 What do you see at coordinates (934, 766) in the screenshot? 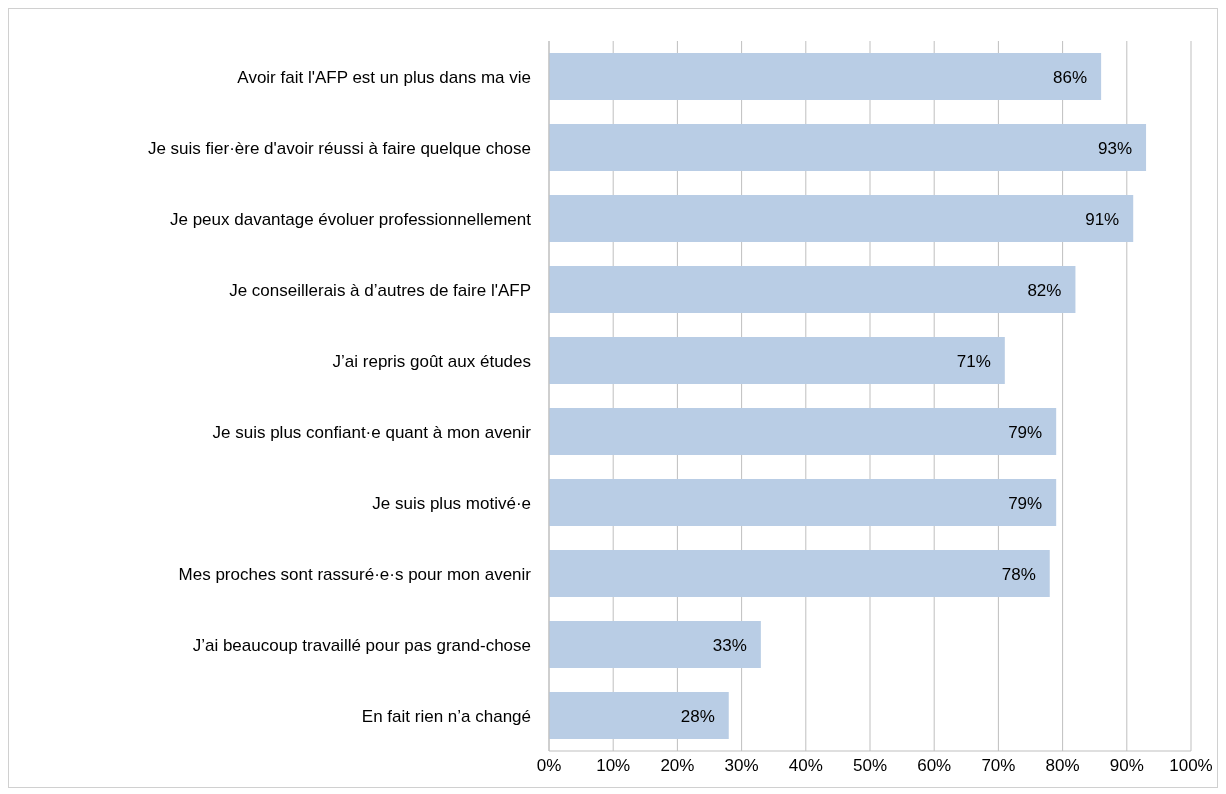
I see `x-tick-label: 60%` at bounding box center [934, 766].